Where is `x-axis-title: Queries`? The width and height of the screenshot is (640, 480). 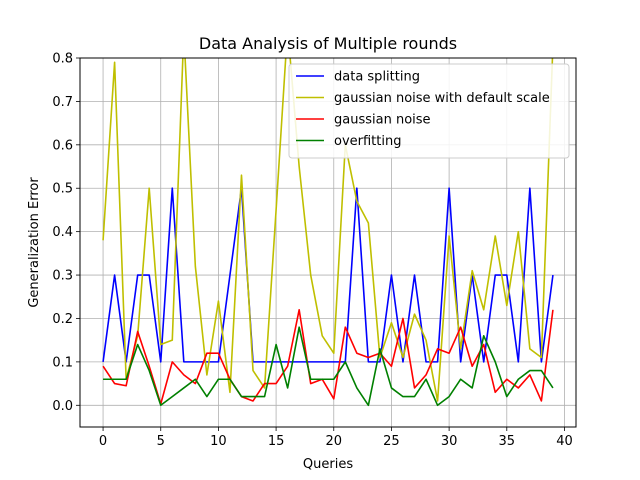 x-axis-title: Queries is located at coordinates (328, 464).